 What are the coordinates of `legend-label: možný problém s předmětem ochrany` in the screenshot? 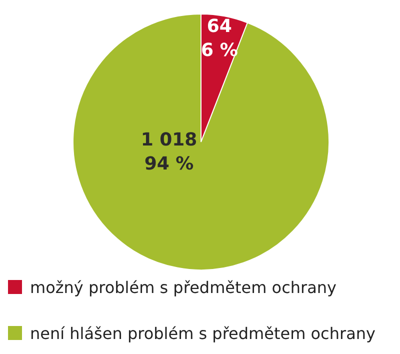 It's located at (183, 287).